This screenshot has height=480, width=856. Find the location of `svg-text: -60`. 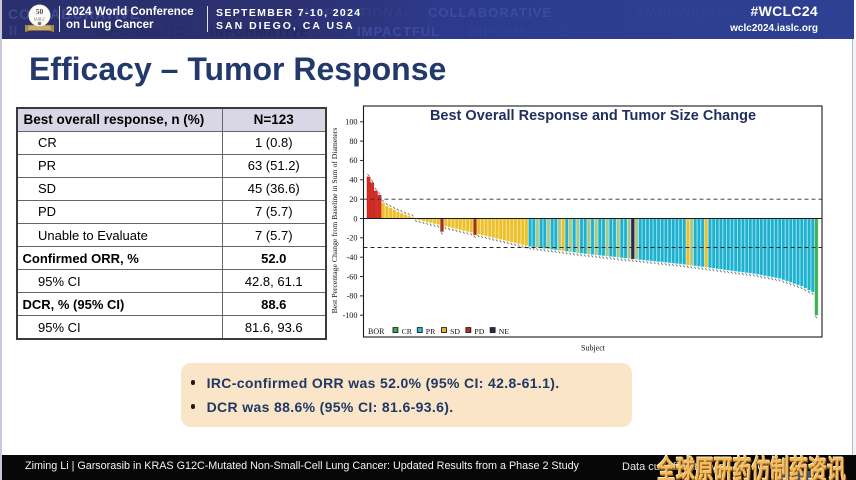

svg-text: -60 is located at coordinates (352, 276).